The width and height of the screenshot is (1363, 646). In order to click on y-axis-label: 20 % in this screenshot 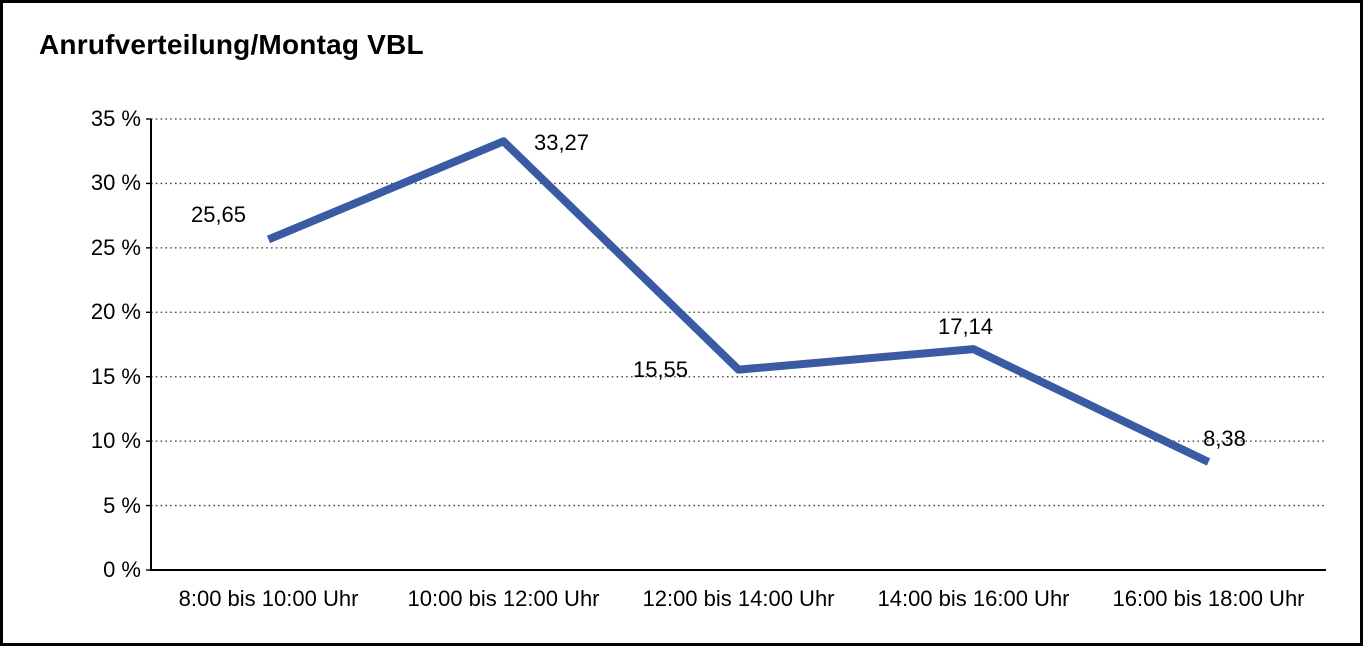, I will do `click(115, 312)`.